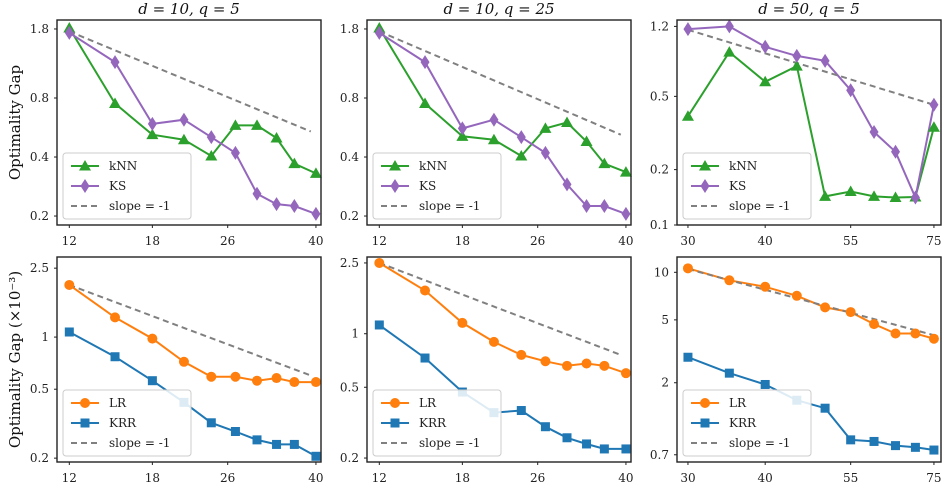 The height and width of the screenshot is (495, 946). Describe the element at coordinates (449, 443) in the screenshot. I see `legend-label: slope = -1` at that location.